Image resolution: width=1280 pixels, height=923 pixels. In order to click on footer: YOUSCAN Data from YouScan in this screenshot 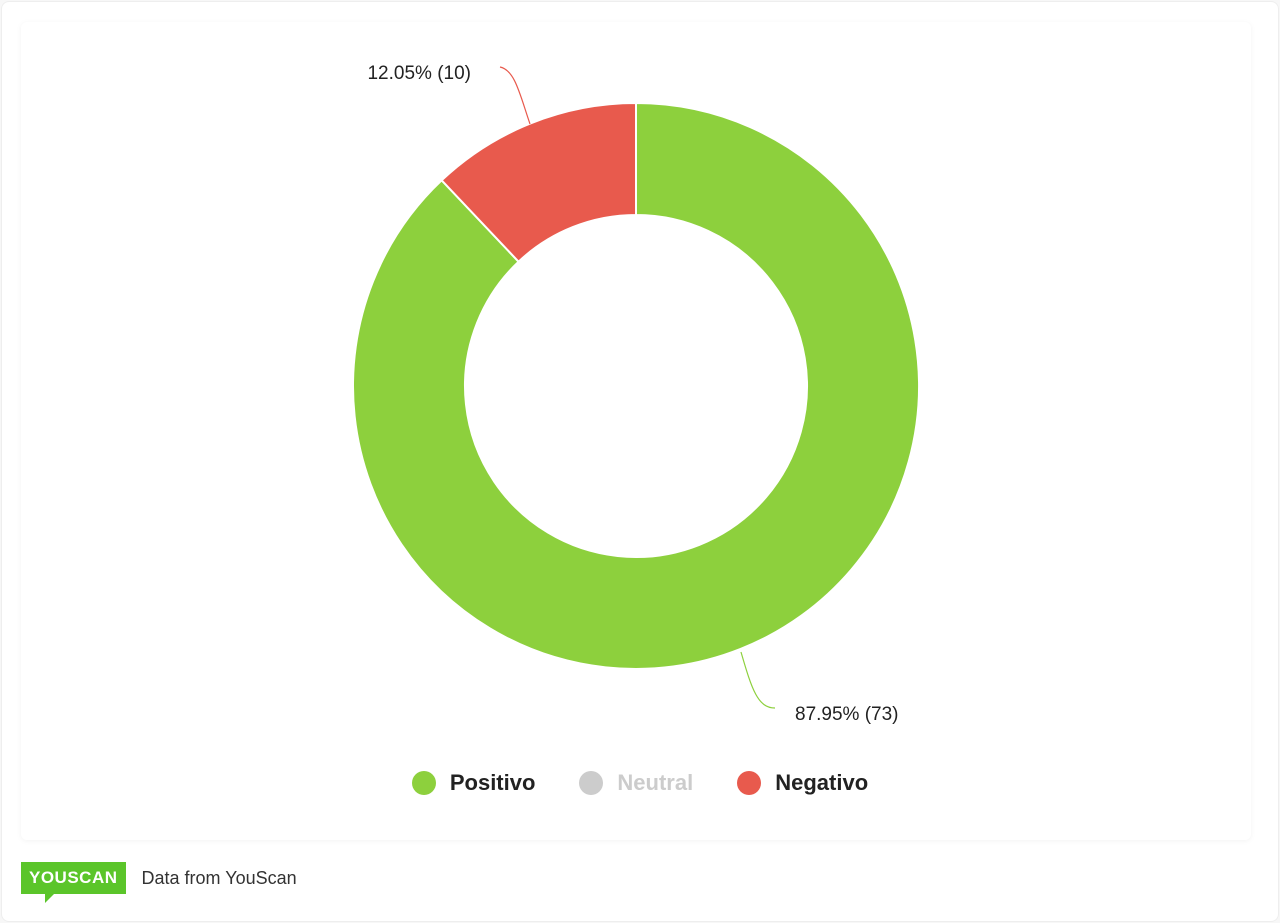, I will do `click(159, 882)`.